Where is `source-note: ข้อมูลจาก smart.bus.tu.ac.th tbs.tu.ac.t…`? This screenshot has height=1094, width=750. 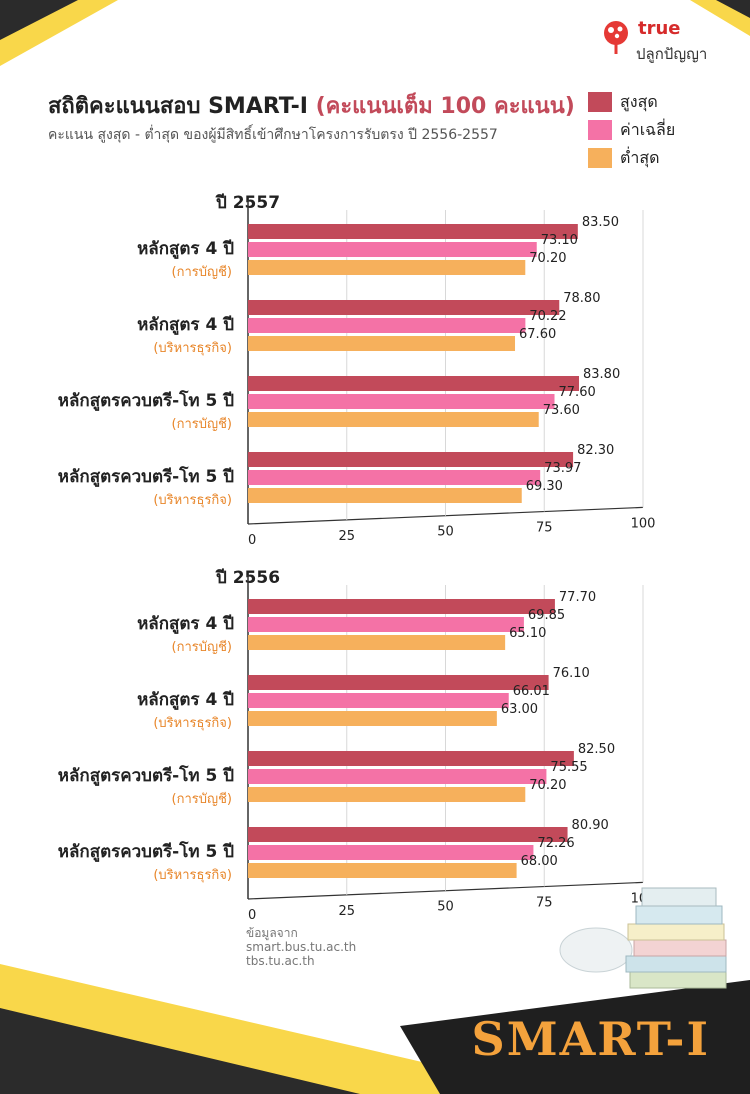
source-note: ข้อมูลจาก smart.bus.tu.ac.th tbs.tu.ac.t… is located at coordinates (301, 947).